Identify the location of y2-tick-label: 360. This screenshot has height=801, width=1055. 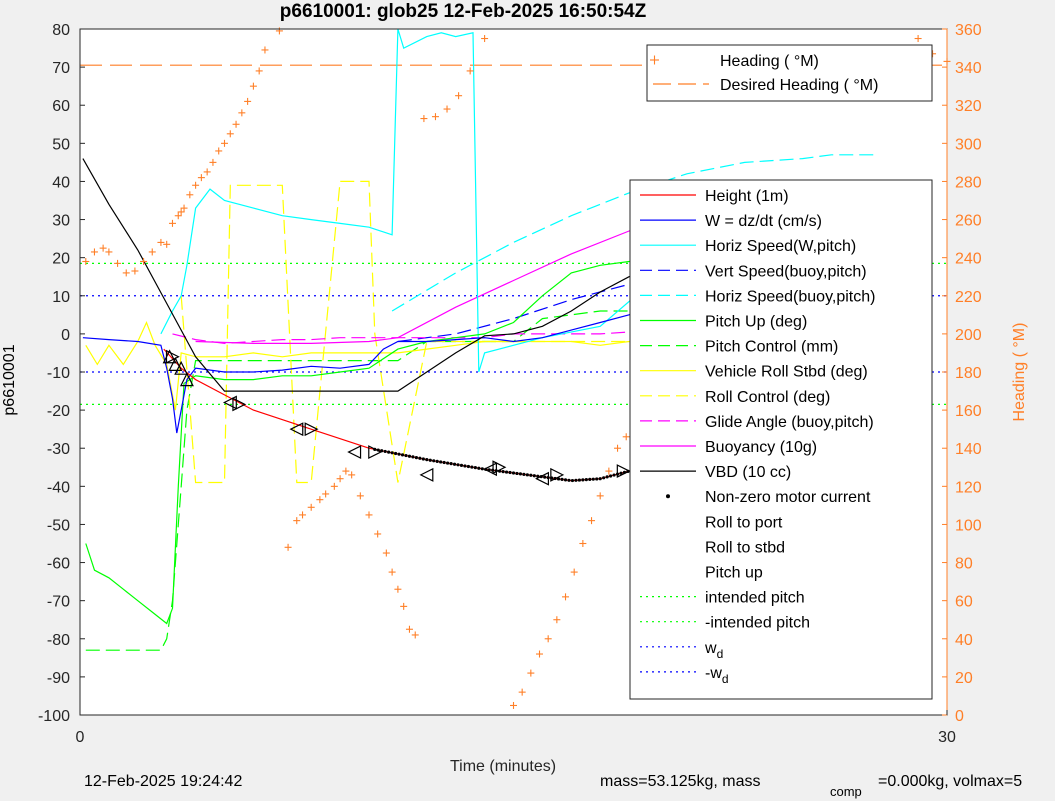
(968, 30).